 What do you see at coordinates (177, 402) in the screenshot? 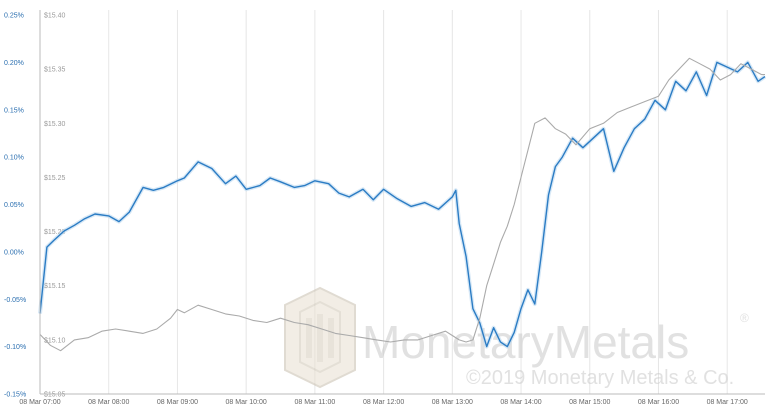
I see `x-tick-label: 08 Mar 09:00` at bounding box center [177, 402].